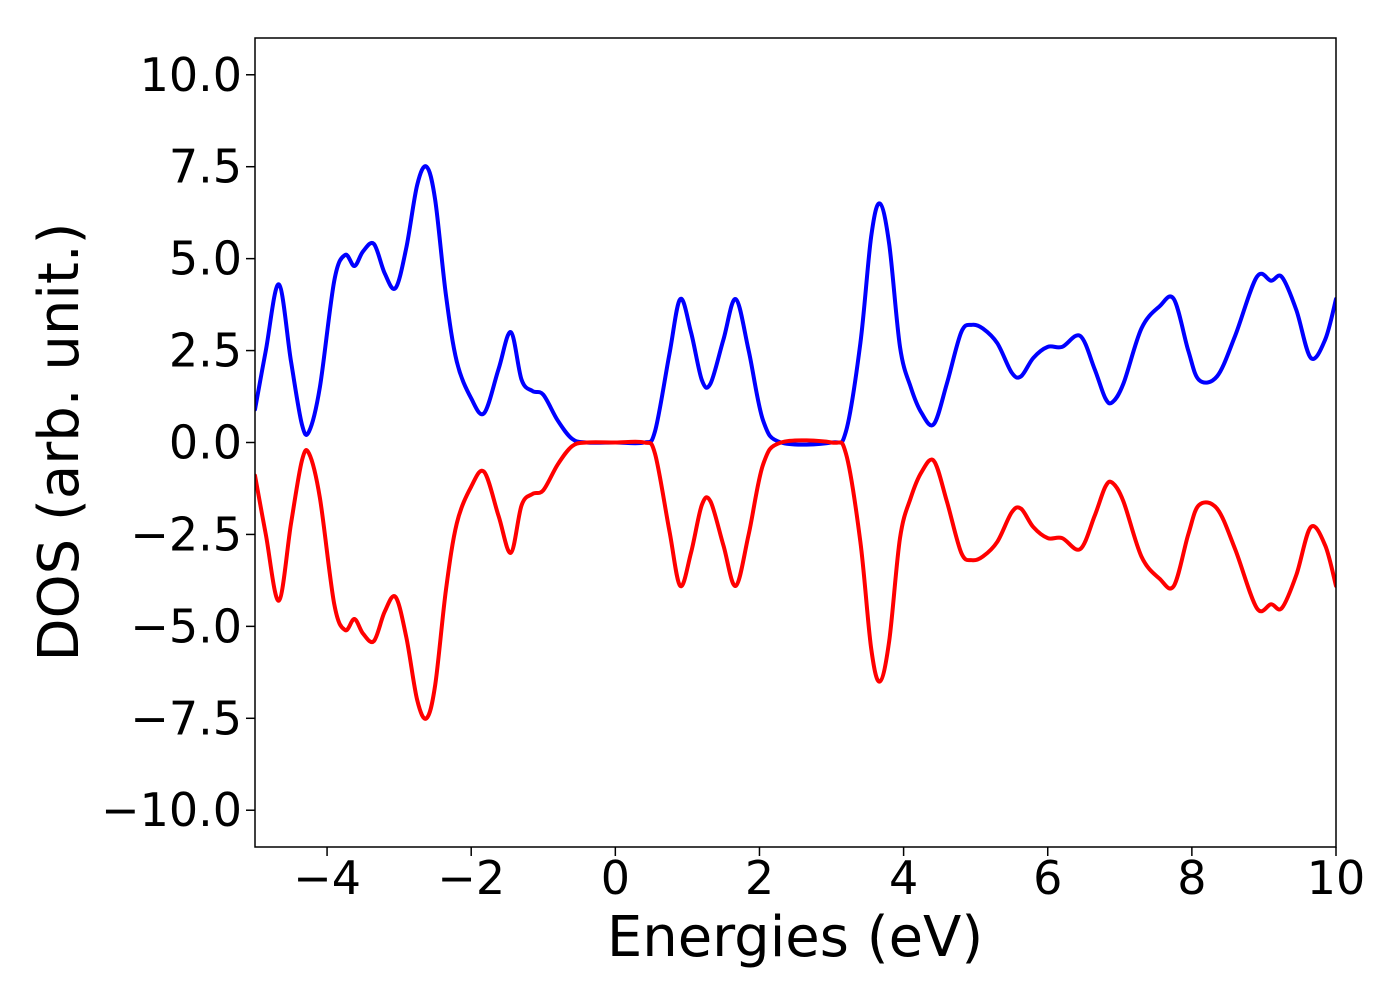 The width and height of the screenshot is (1400, 1000). I want to click on x-tick-label: 6, so click(1047, 878).